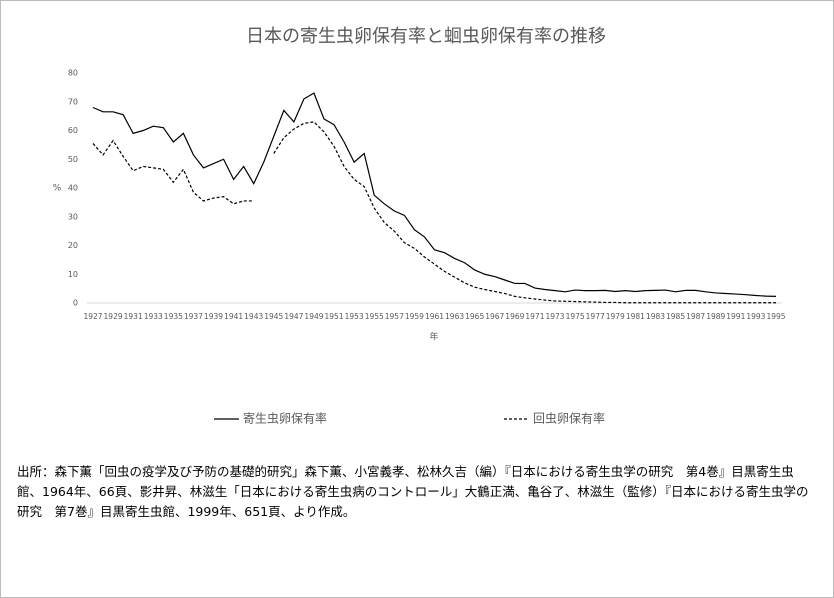 Image resolution: width=834 pixels, height=598 pixels. I want to click on x-tick-label: 1931, so click(133, 316).